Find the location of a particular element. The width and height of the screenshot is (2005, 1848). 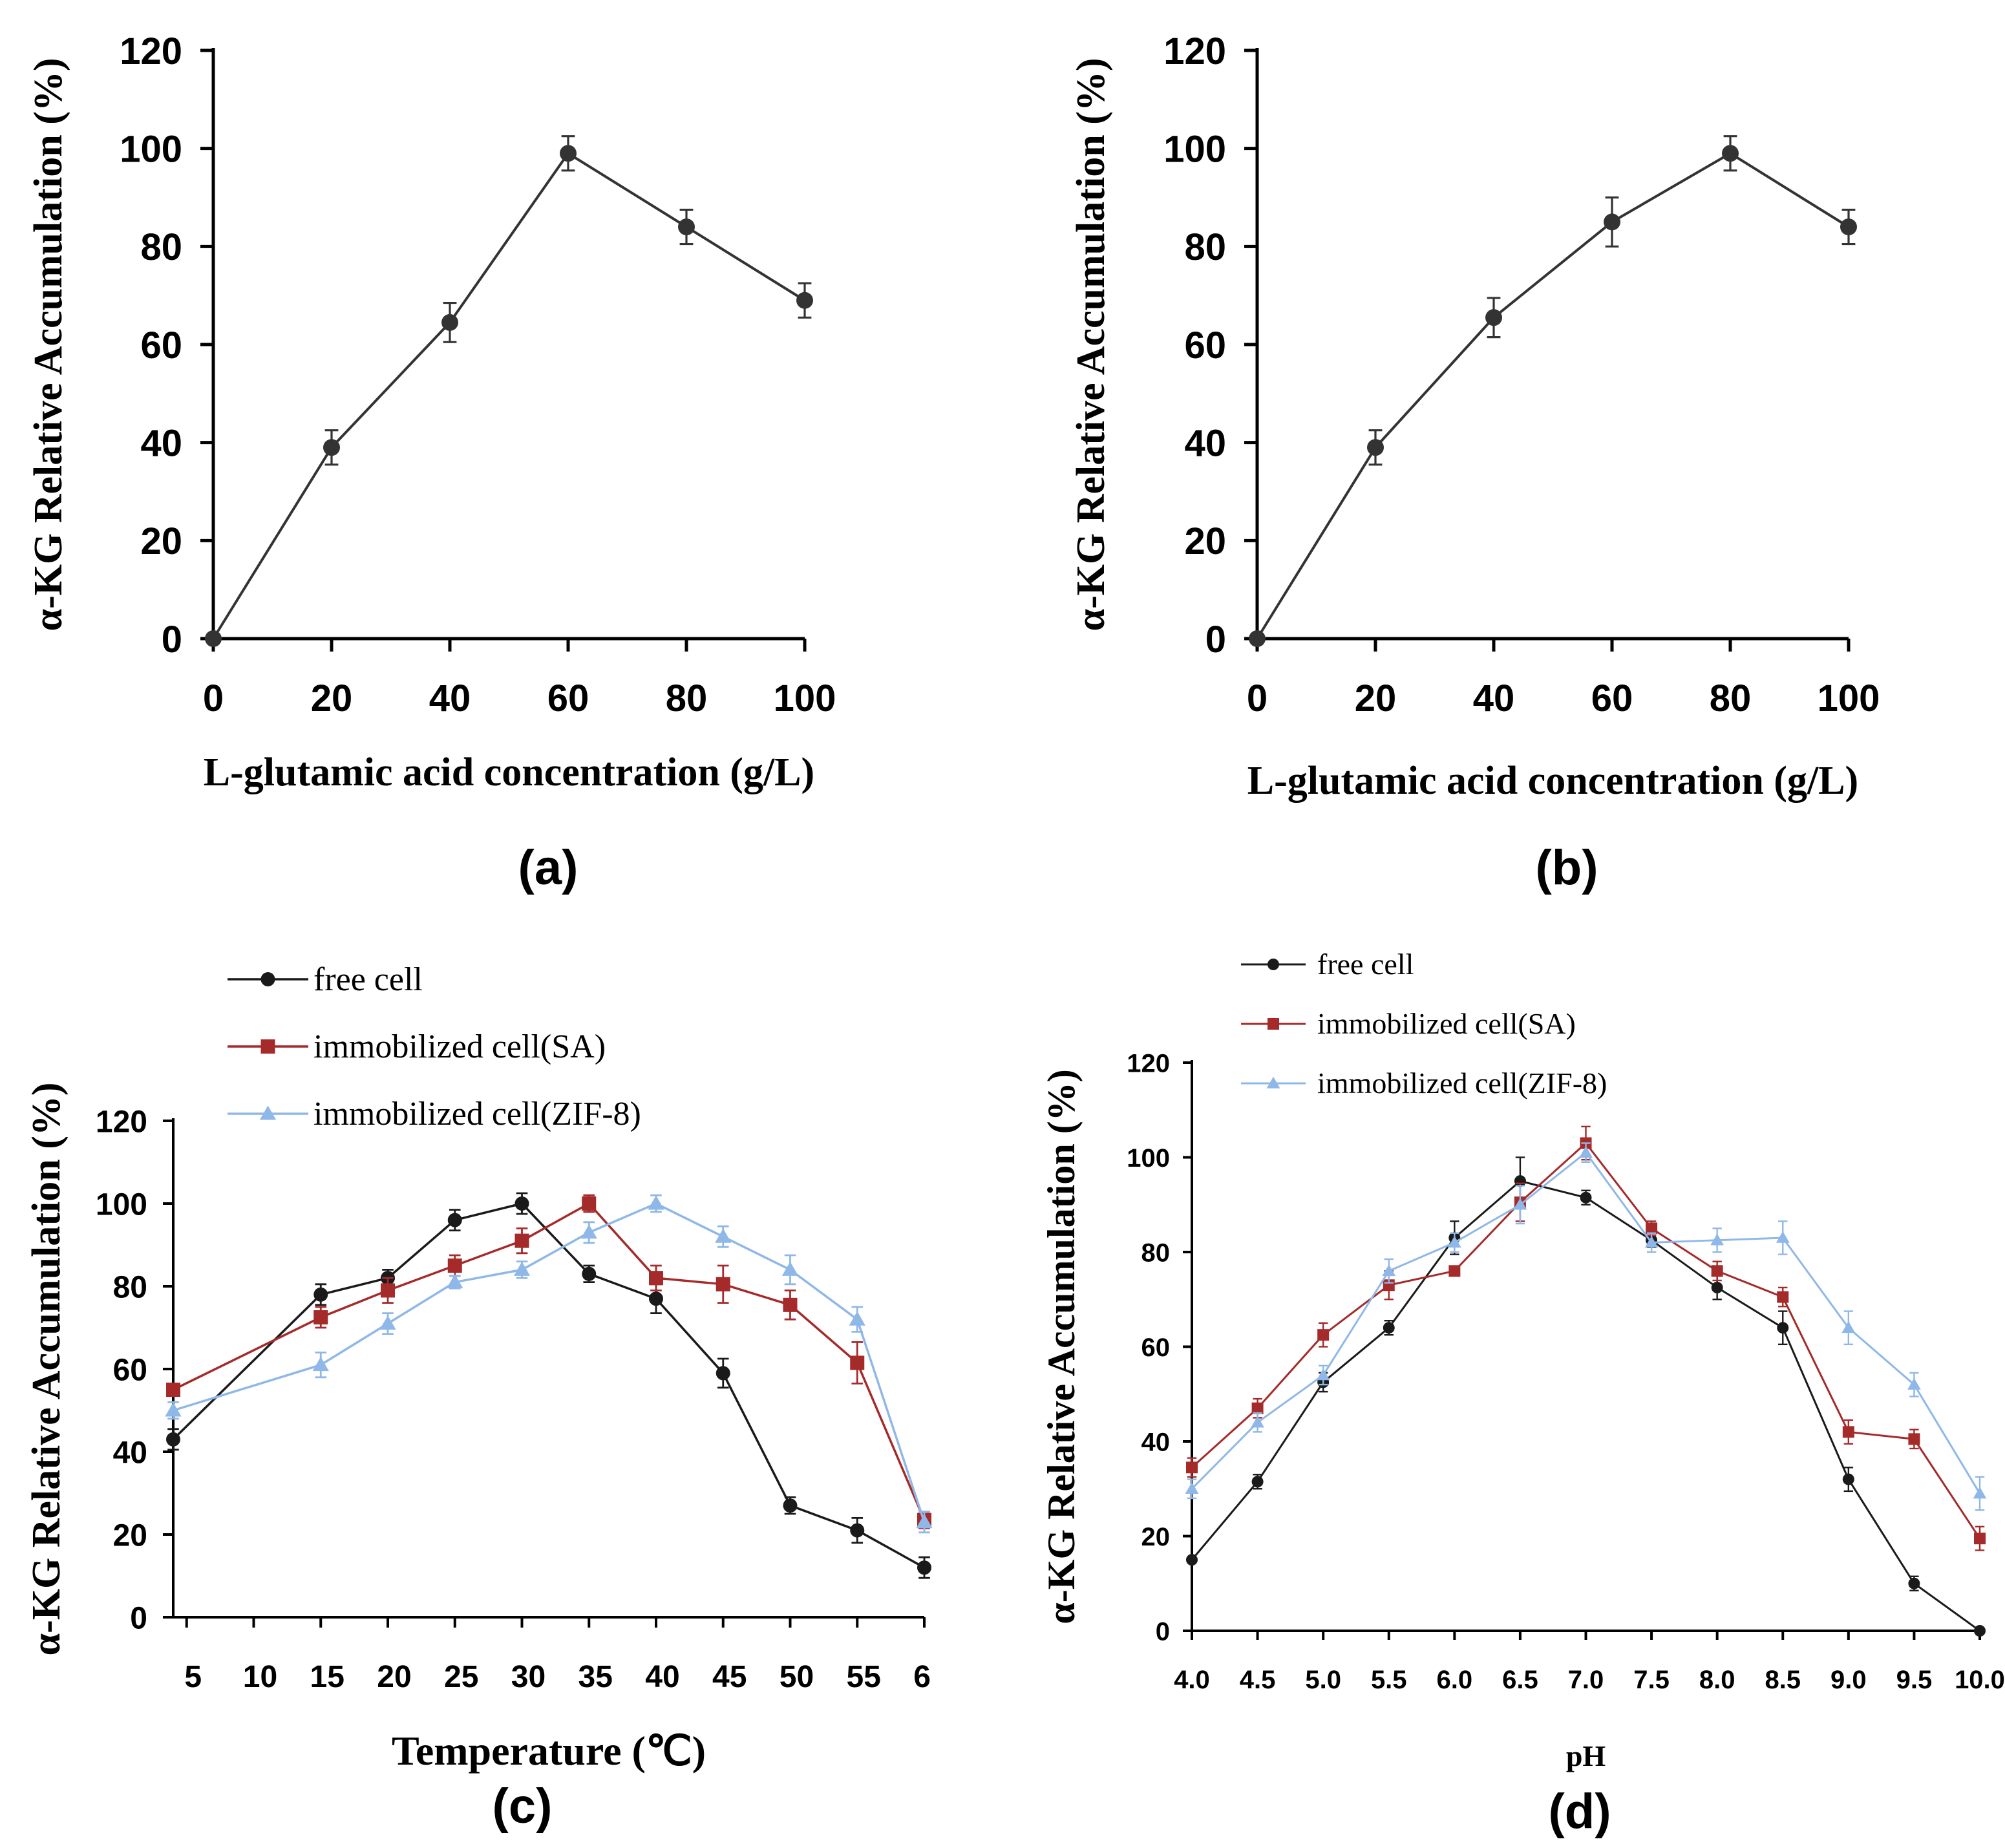

panel-label: (b) is located at coordinates (1566, 867).